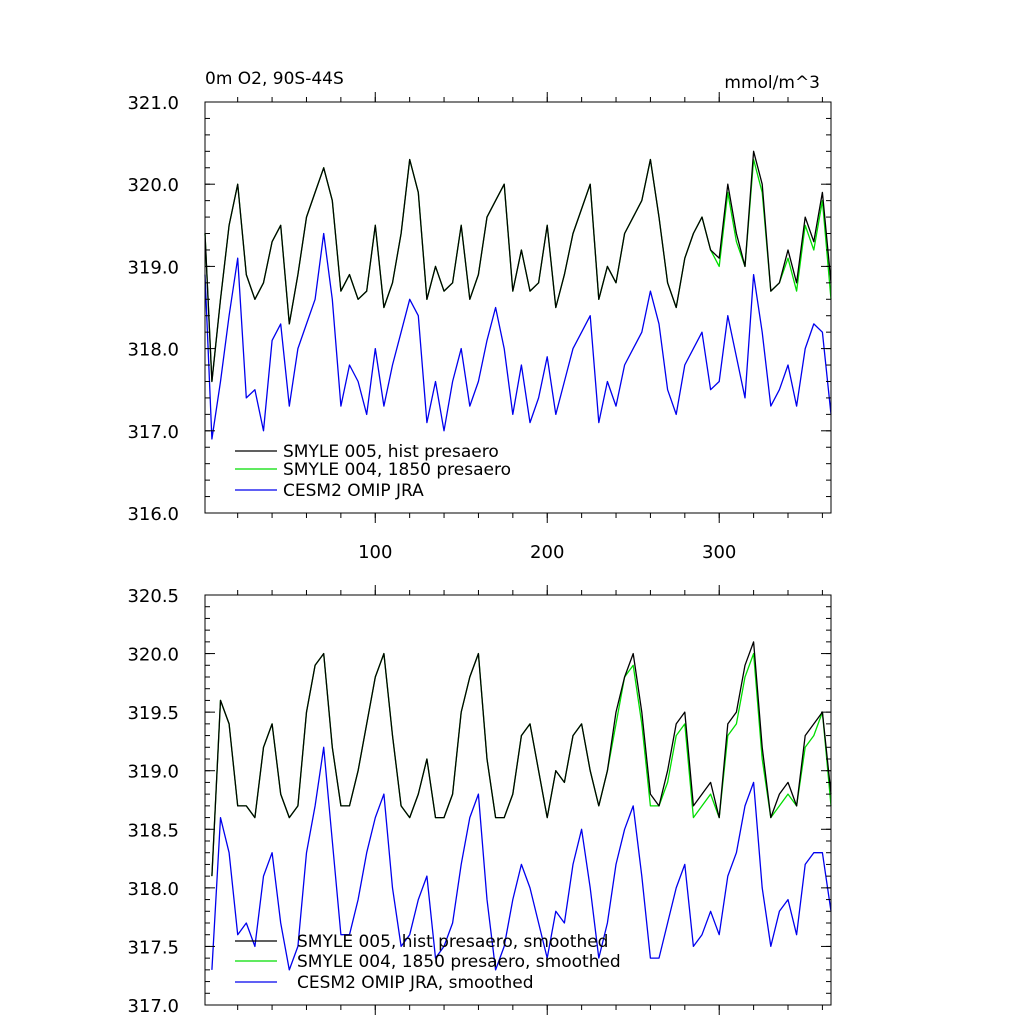 The height and width of the screenshot is (1024, 1024). Describe the element at coordinates (772, 83) in the screenshot. I see `top-panel-units: mmol/m^3` at that location.